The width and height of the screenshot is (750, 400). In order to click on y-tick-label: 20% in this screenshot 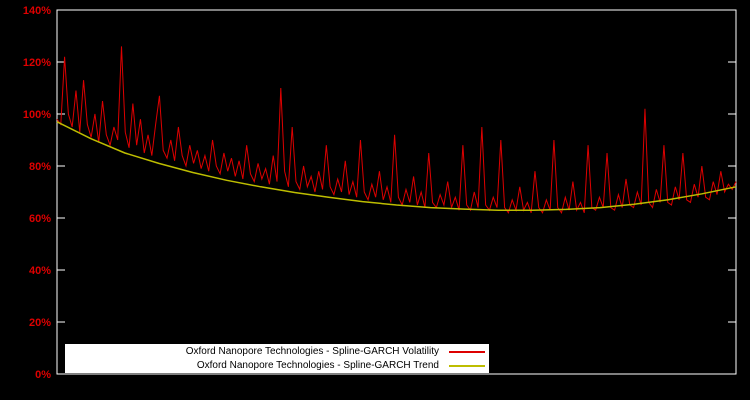, I will do `click(40, 323)`.